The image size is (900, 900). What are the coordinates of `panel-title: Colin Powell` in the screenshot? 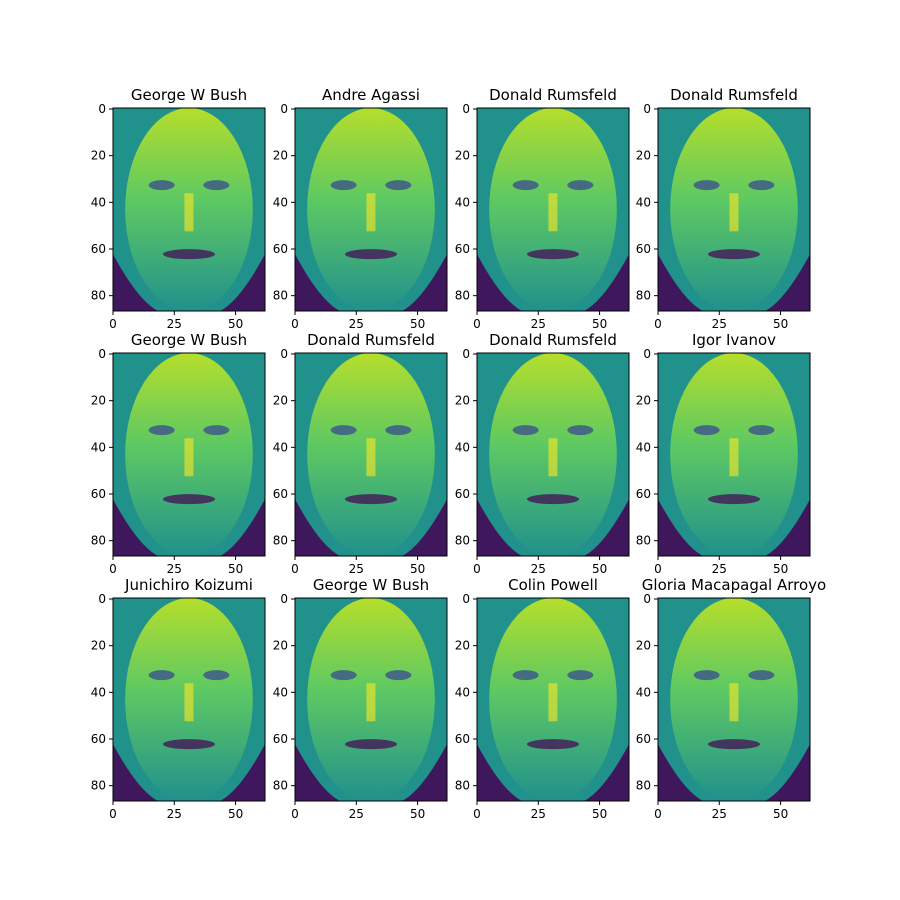 It's located at (553, 585).